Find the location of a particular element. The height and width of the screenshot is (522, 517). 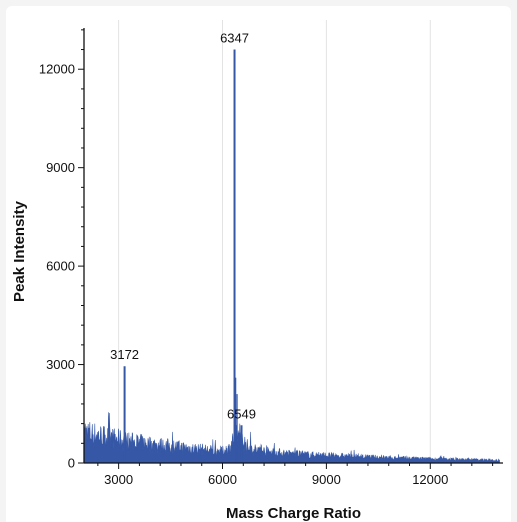

y-tick-label: 6000 is located at coordinates (60, 266).